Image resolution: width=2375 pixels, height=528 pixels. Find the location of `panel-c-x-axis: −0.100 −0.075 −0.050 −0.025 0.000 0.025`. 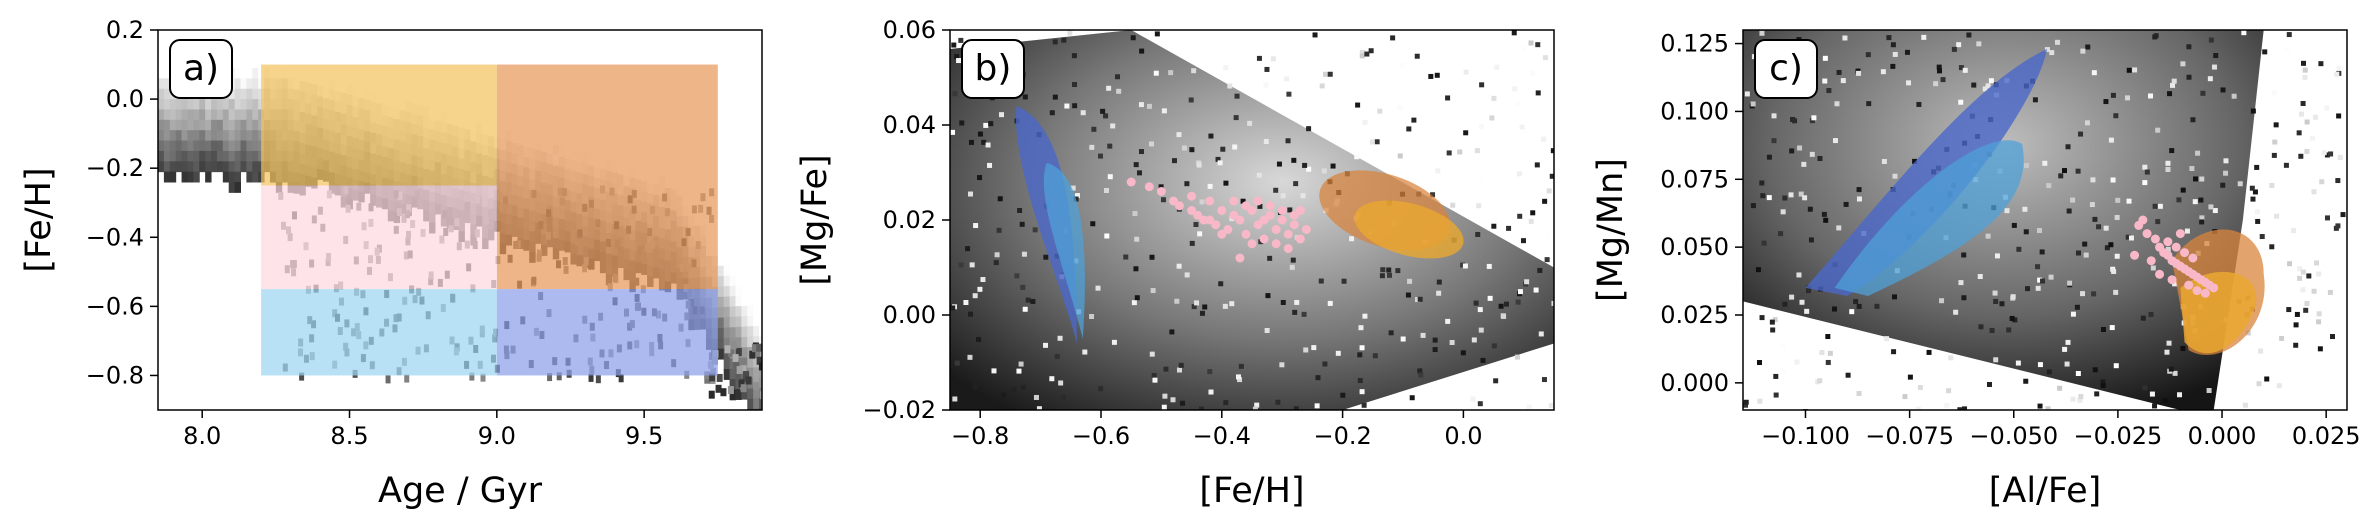

panel-c-x-axis: −0.100 −0.075 −0.050 −0.025 0.000 0.025 is located at coordinates (2061, 430).